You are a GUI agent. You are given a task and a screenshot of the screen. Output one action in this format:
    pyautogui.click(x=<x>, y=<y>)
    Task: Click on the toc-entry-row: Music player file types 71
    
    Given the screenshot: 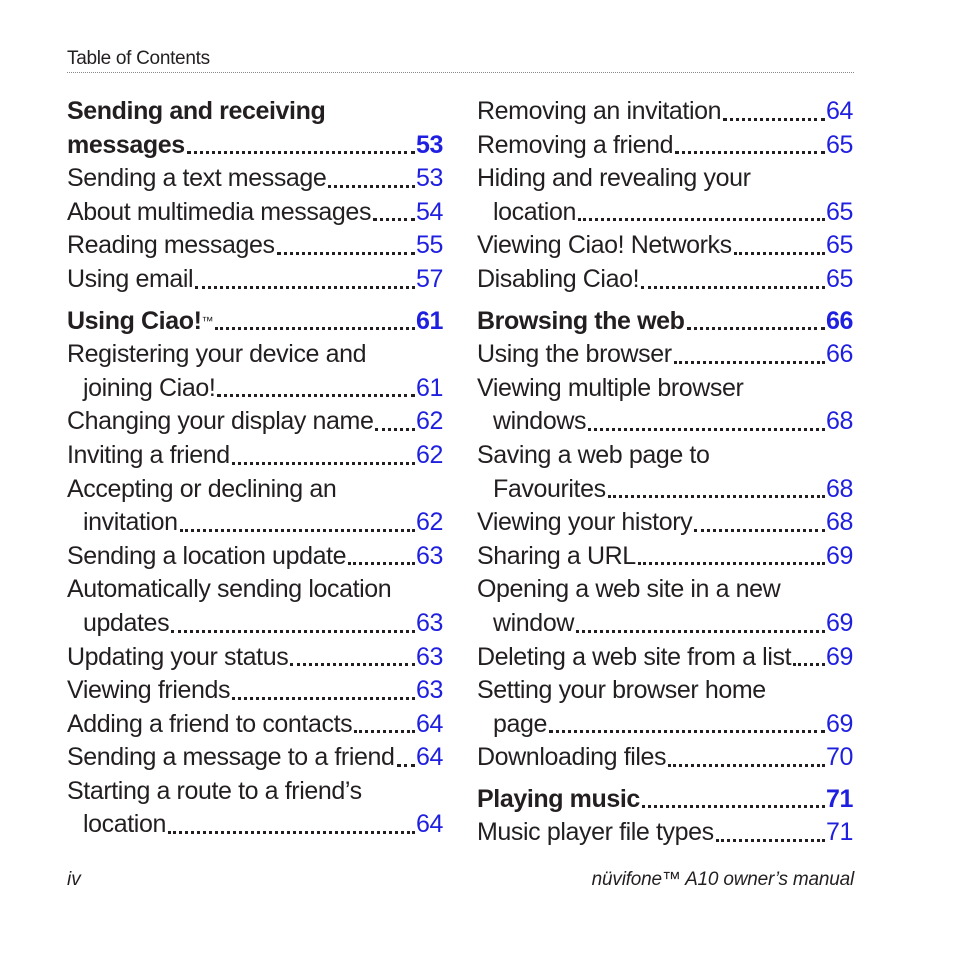 What is the action you would take?
    pyautogui.click(x=665, y=833)
    